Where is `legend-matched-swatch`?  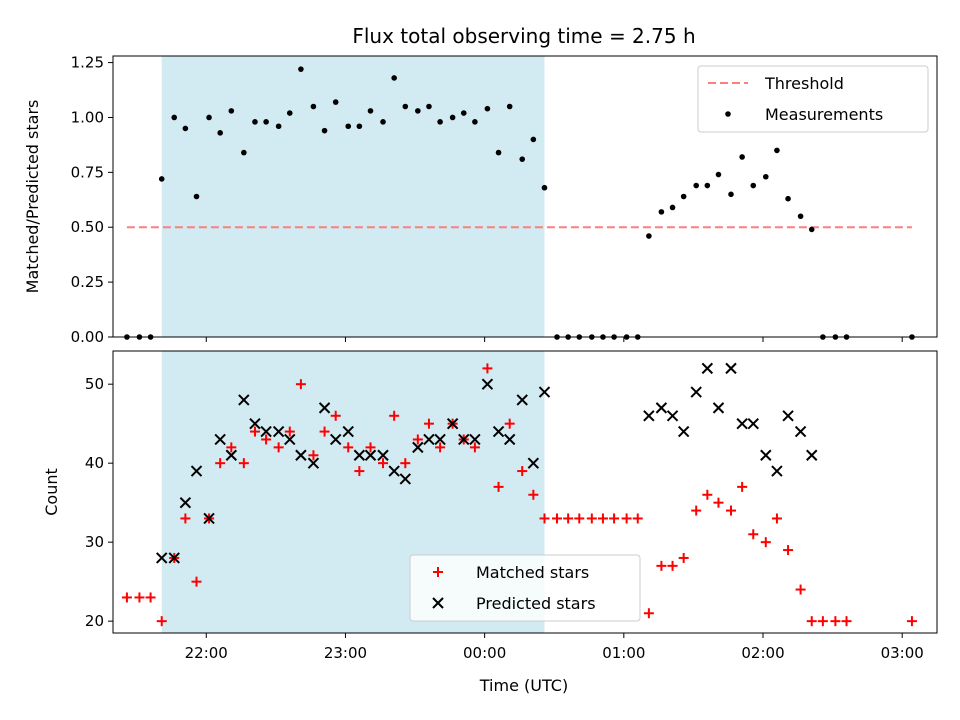
legend-matched-swatch is located at coordinates (438, 572).